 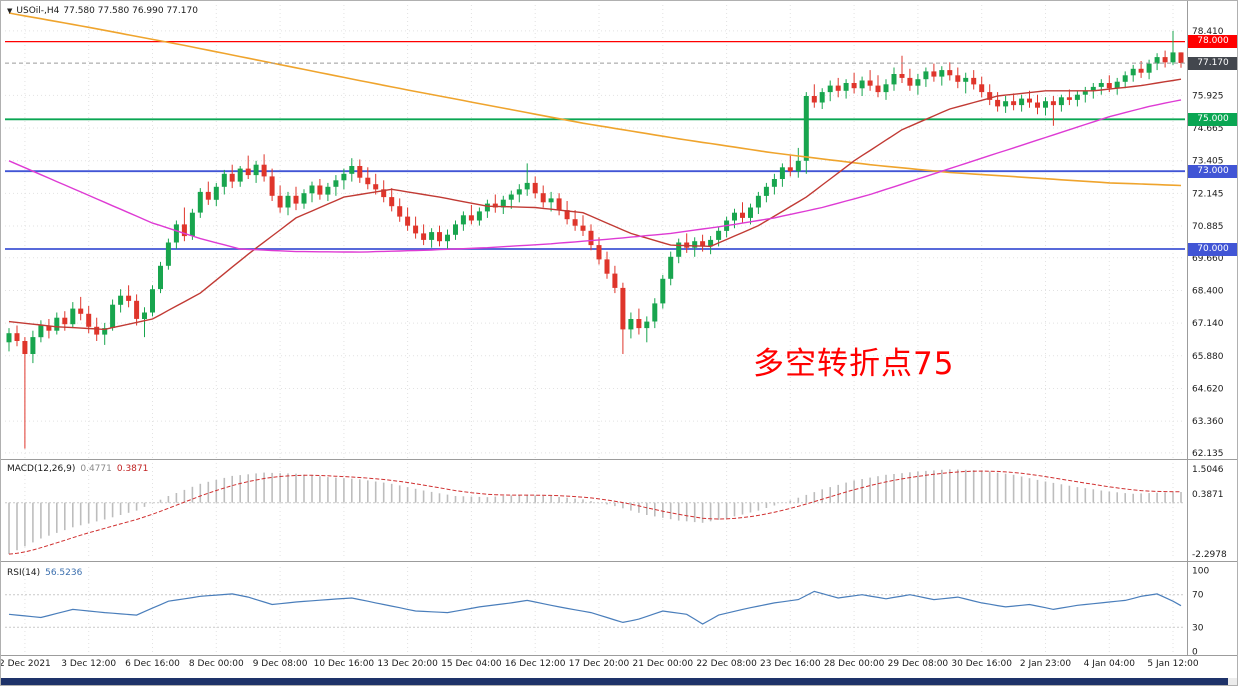 What do you see at coordinates (1212, 42) in the screenshot?
I see `price-level-badge: 78.000` at bounding box center [1212, 42].